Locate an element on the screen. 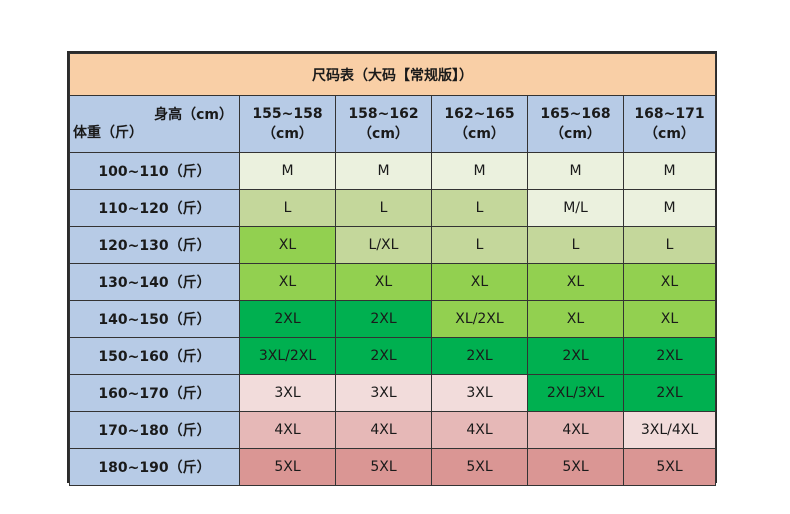 The height and width of the screenshot is (514, 790). size-cell: L/XL is located at coordinates (383, 245).